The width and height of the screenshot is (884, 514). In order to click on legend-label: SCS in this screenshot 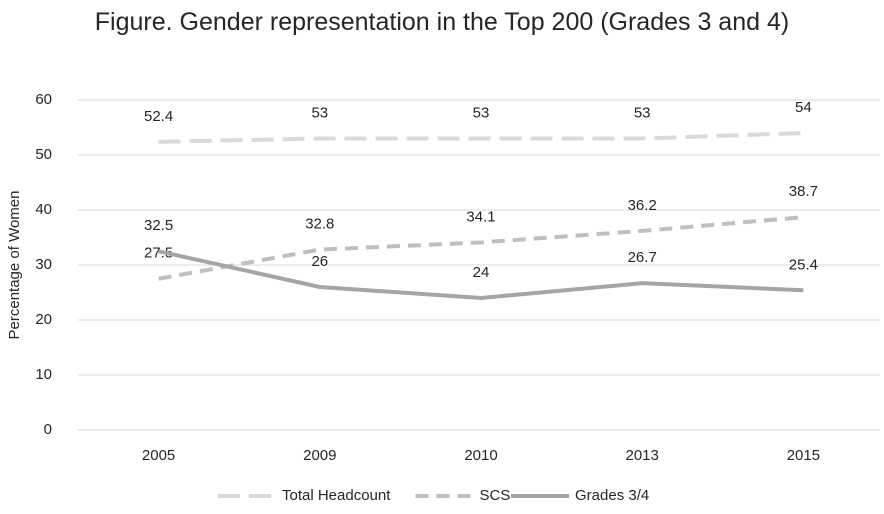, I will do `click(495, 495)`.